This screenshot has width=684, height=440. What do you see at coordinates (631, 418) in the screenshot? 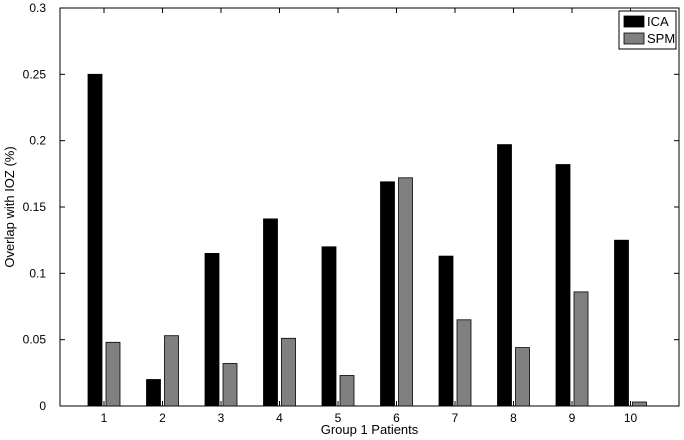
I see `x-tick-label: 10` at bounding box center [631, 418].